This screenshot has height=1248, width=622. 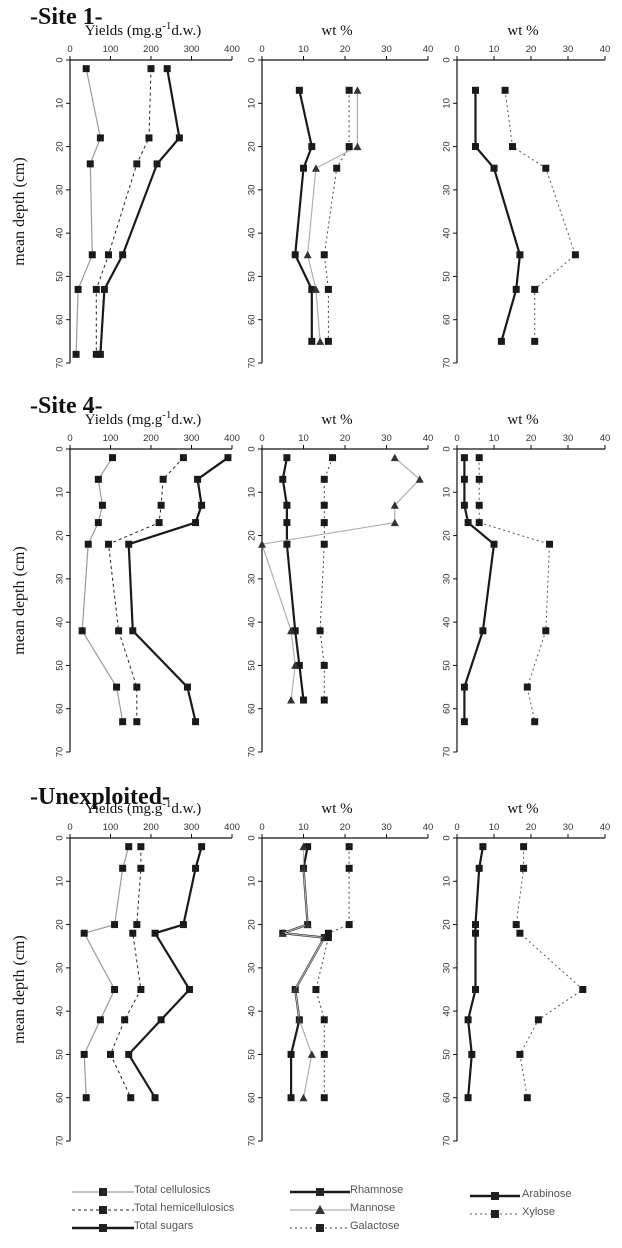 I want to click on legend-line-mannose, so click(x=320, y=1209).